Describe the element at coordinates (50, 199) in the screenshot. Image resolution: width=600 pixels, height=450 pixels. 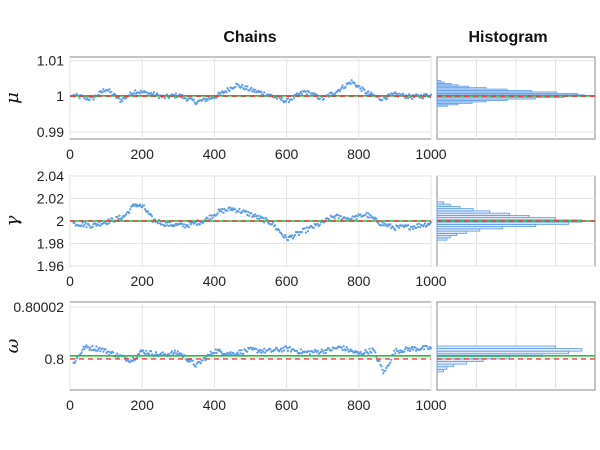
I see `p2-ytick-label: 2.02` at that location.